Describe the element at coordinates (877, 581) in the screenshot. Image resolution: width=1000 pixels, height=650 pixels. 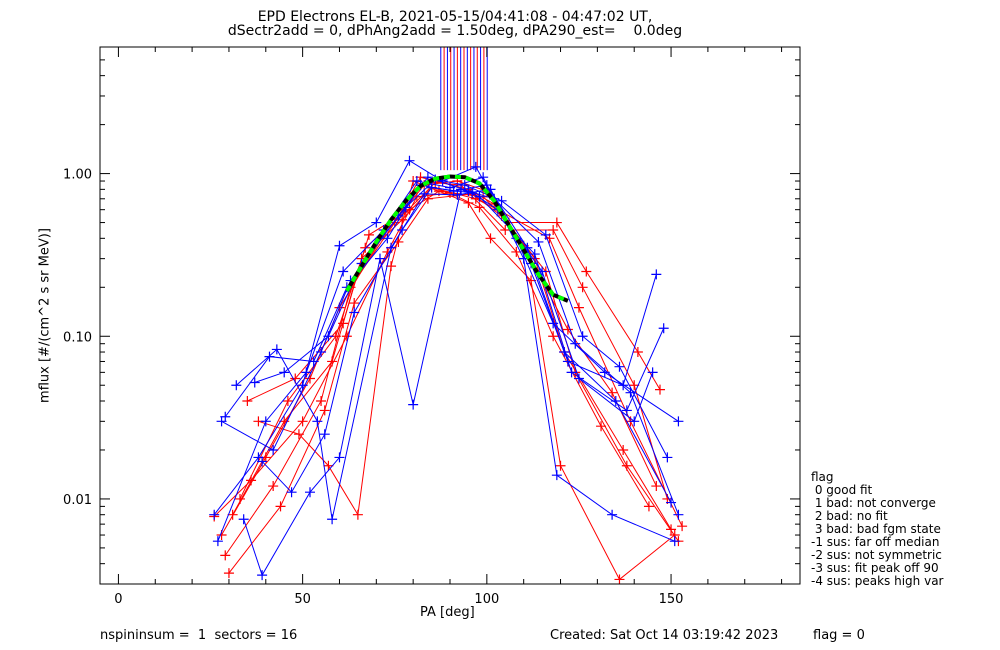
I see `legend-item: -4 sus: peaks high var` at that location.